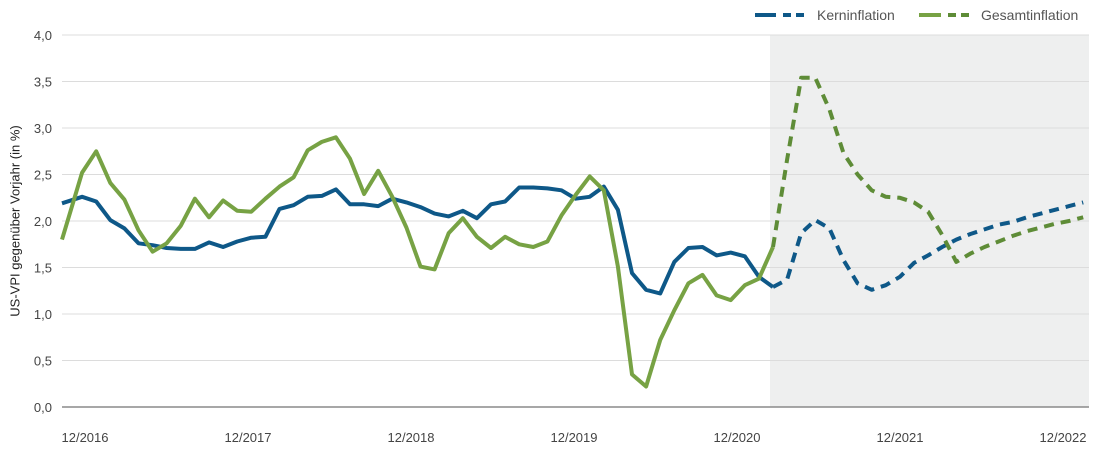 The height and width of the screenshot is (455, 1100). What do you see at coordinates (43, 82) in the screenshot?
I see `y-tick-label: 3,5` at bounding box center [43, 82].